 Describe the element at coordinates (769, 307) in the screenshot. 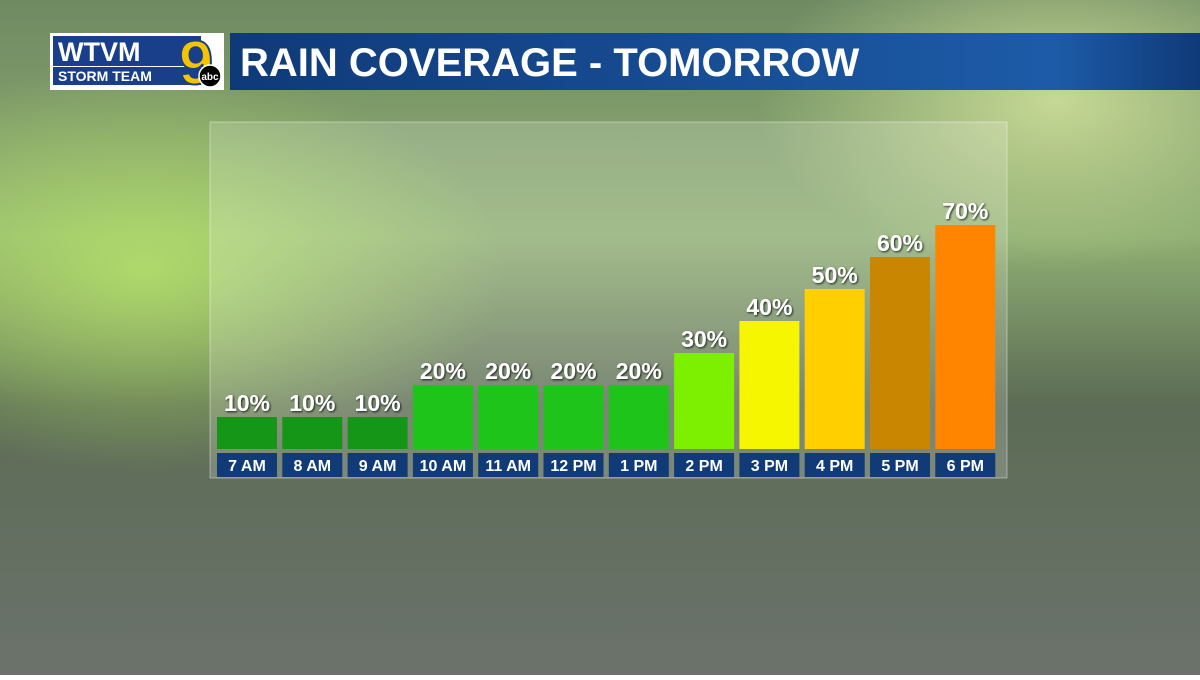

I see `value-label: 40%` at that location.